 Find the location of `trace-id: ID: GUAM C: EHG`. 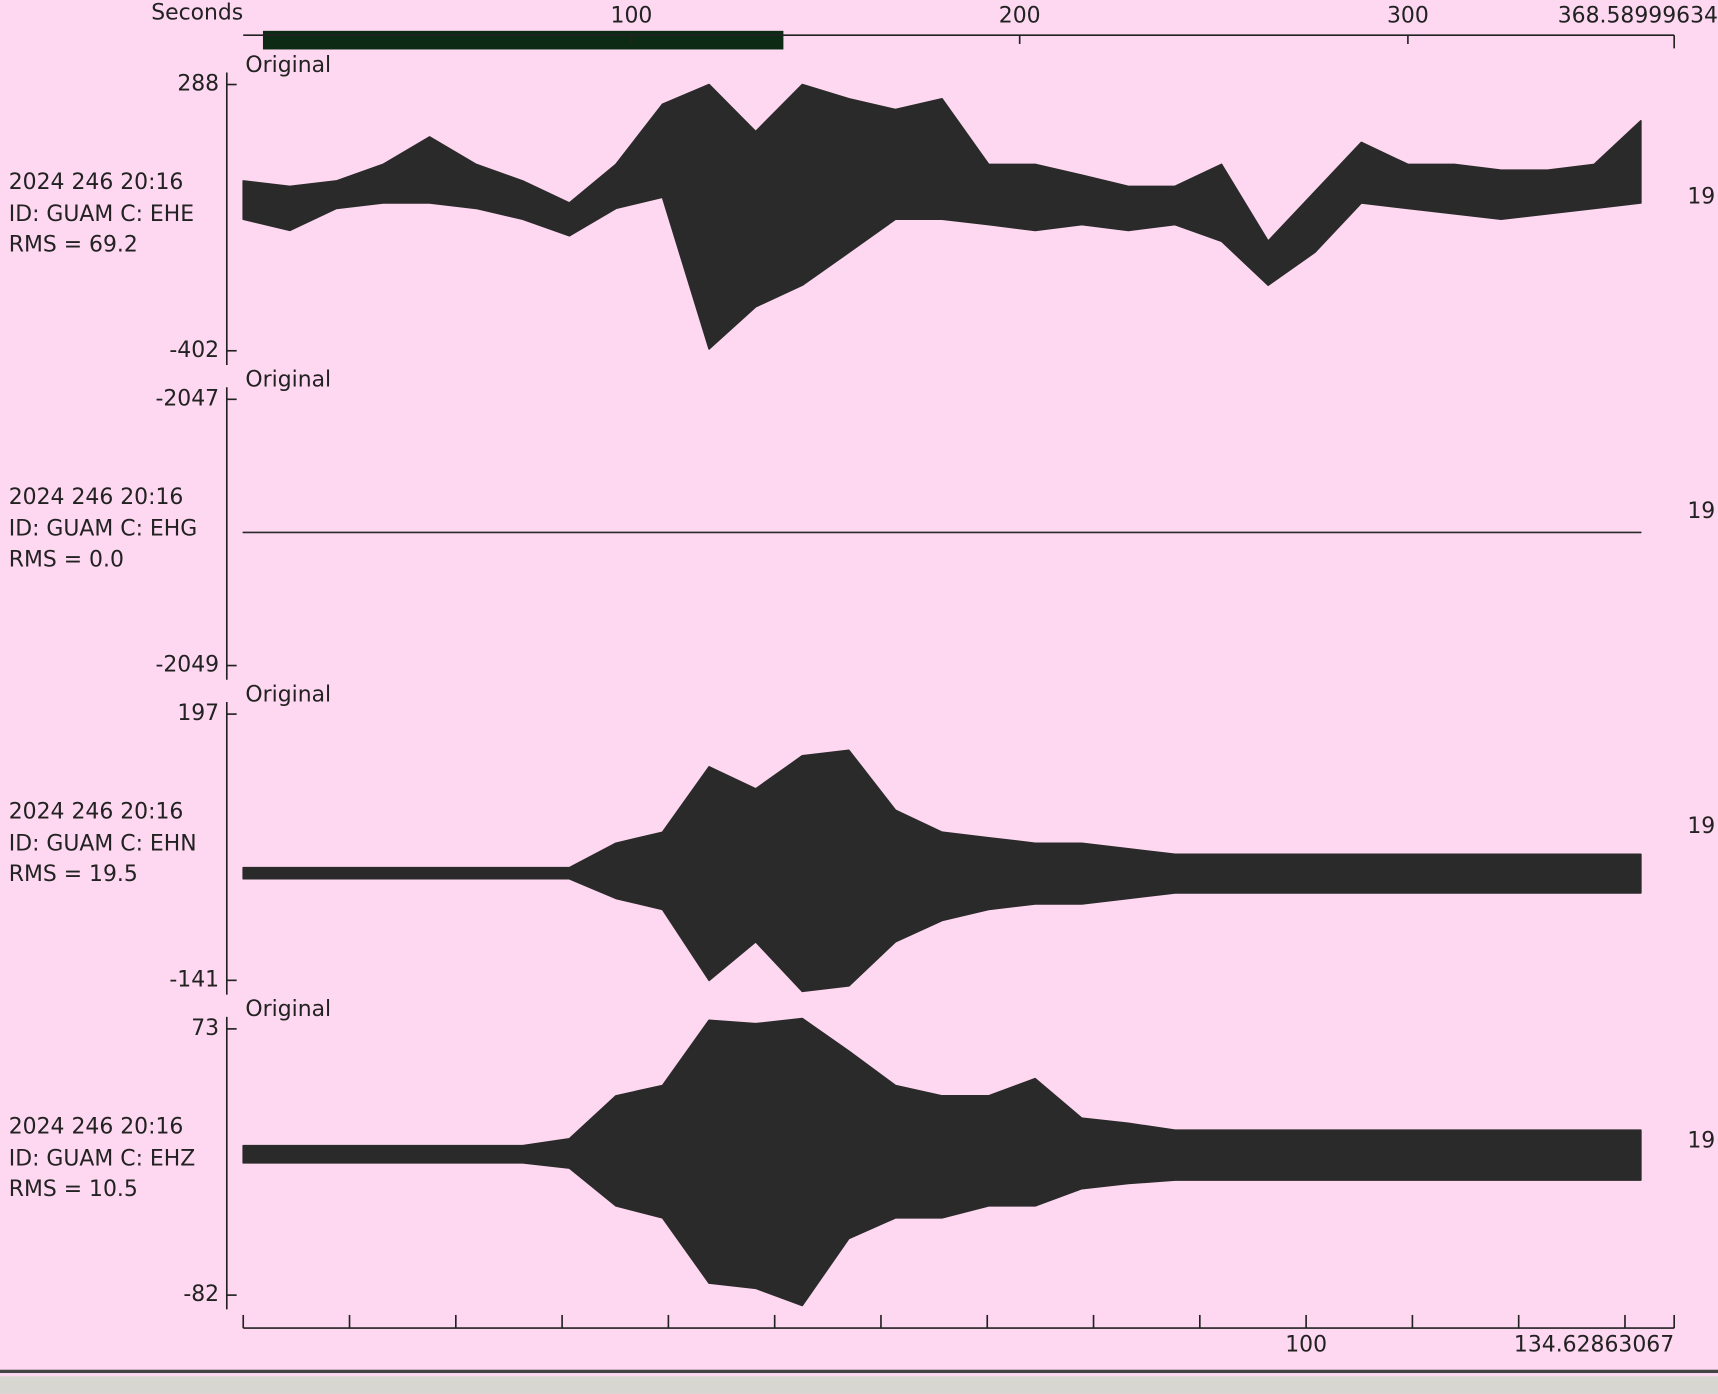

trace-id: ID: GUAM C: EHG is located at coordinates (103, 529).